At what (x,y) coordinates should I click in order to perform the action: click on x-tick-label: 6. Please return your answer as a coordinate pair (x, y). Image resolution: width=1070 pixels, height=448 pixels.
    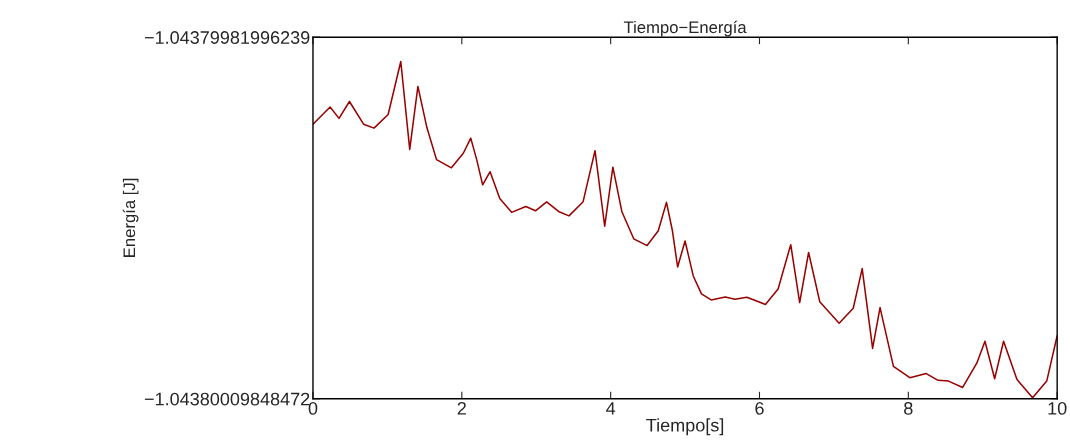
    Looking at the image, I should click on (759, 408).